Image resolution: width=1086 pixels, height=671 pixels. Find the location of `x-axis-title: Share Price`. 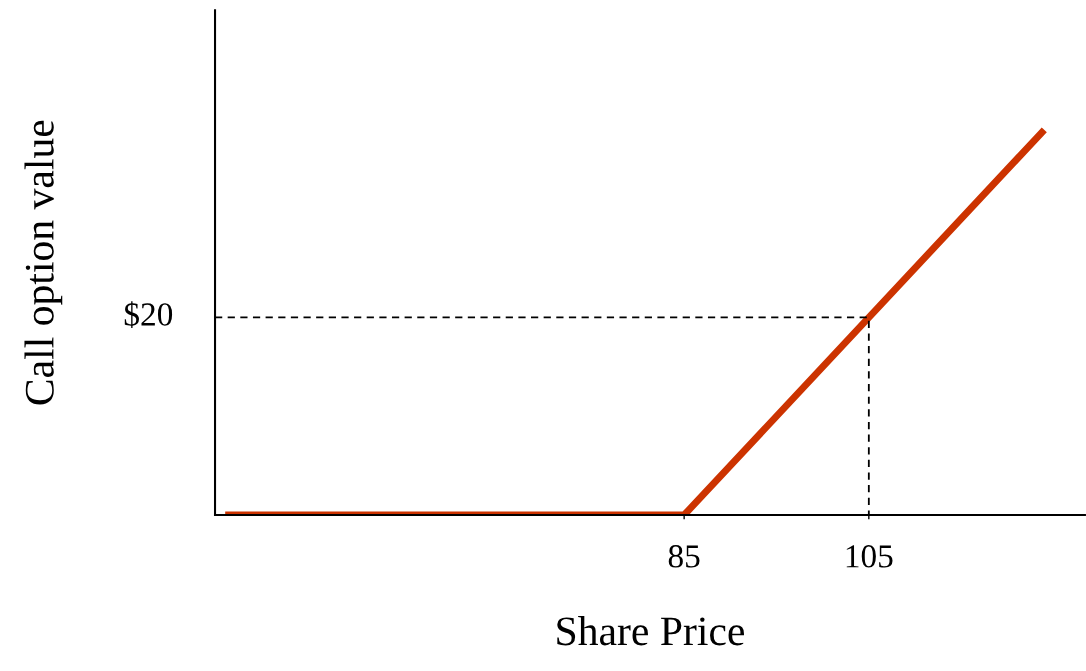

x-axis-title: Share Price is located at coordinates (650, 631).